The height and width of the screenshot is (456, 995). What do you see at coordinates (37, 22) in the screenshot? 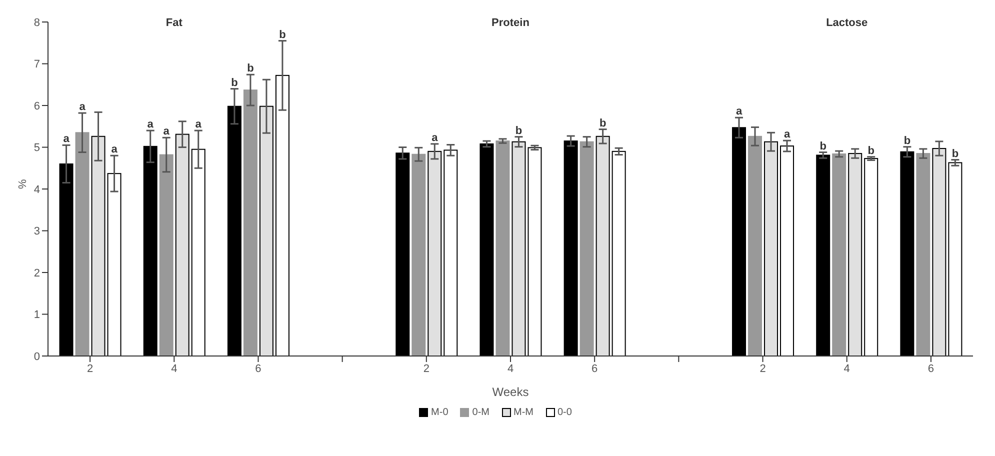
I see `y-tick-label: 8` at bounding box center [37, 22].